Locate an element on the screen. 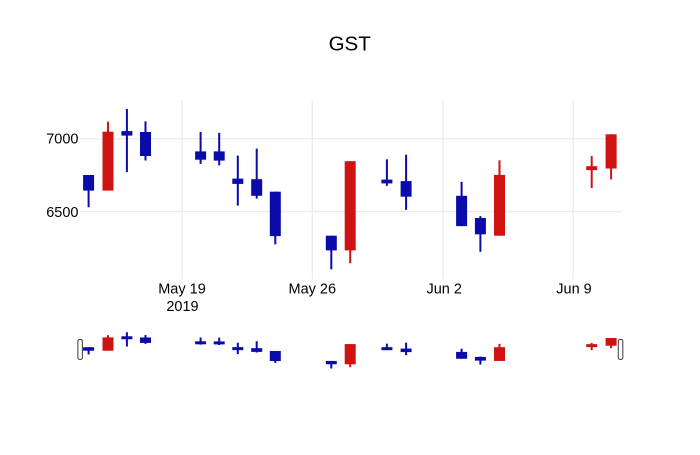 The image size is (700, 455). svg-text: 2019 is located at coordinates (182, 307).